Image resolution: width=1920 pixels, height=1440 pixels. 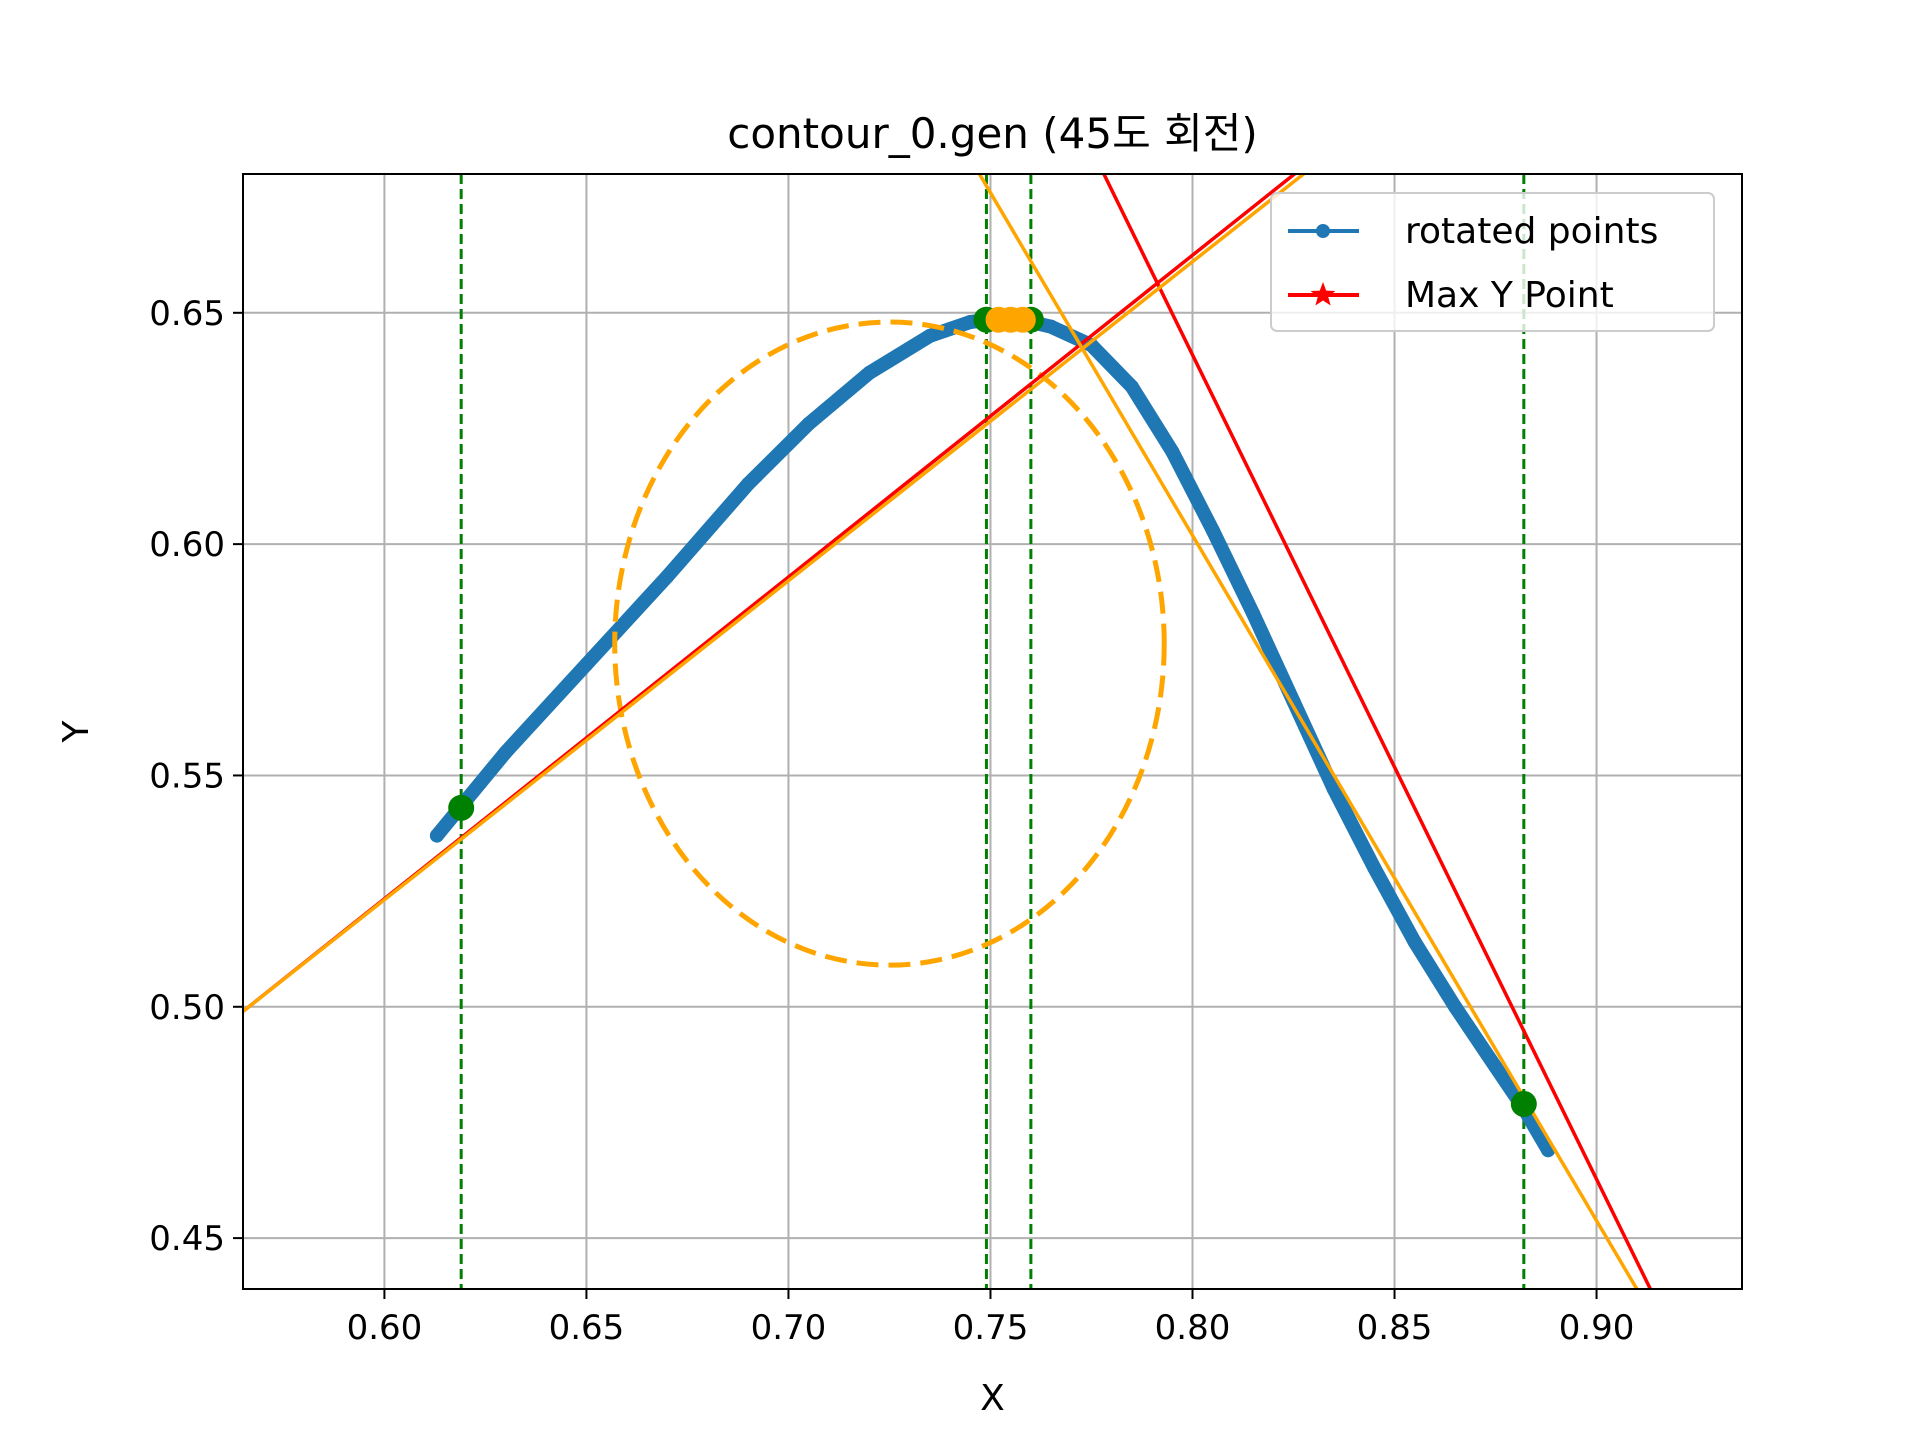 I want to click on chart-title: contour_0.gen (45도 회전), so click(x=992, y=133).